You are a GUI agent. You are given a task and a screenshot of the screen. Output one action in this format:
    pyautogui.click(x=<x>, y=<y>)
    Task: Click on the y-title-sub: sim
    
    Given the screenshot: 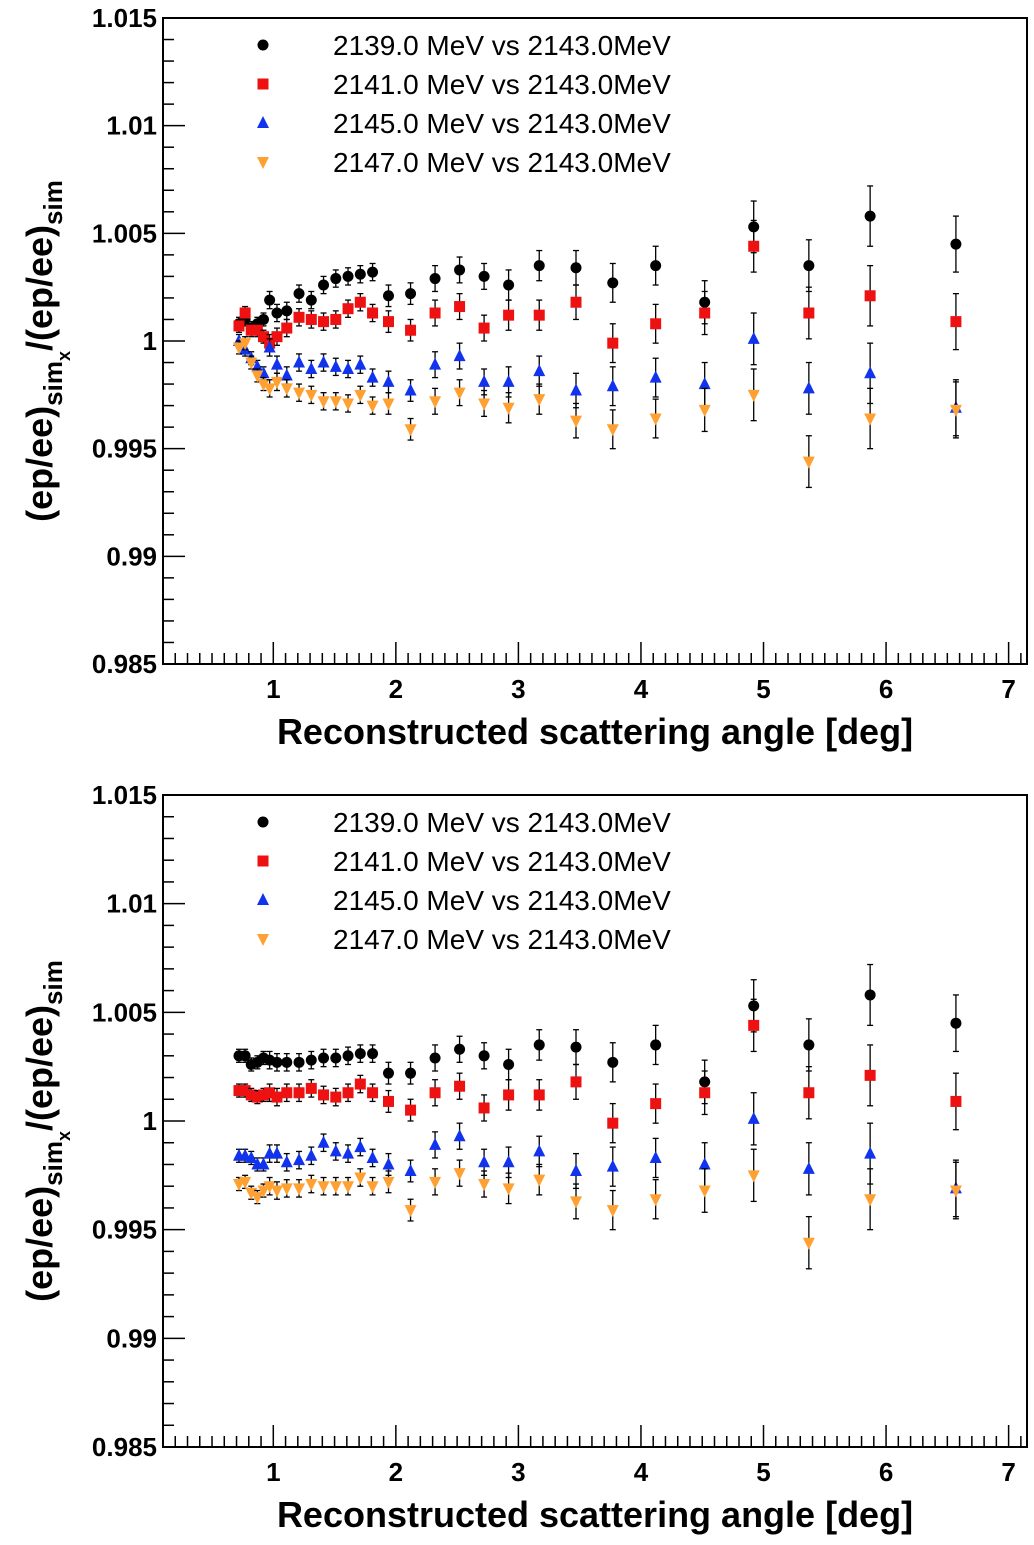 What is the action you would take?
    pyautogui.click(x=53, y=202)
    